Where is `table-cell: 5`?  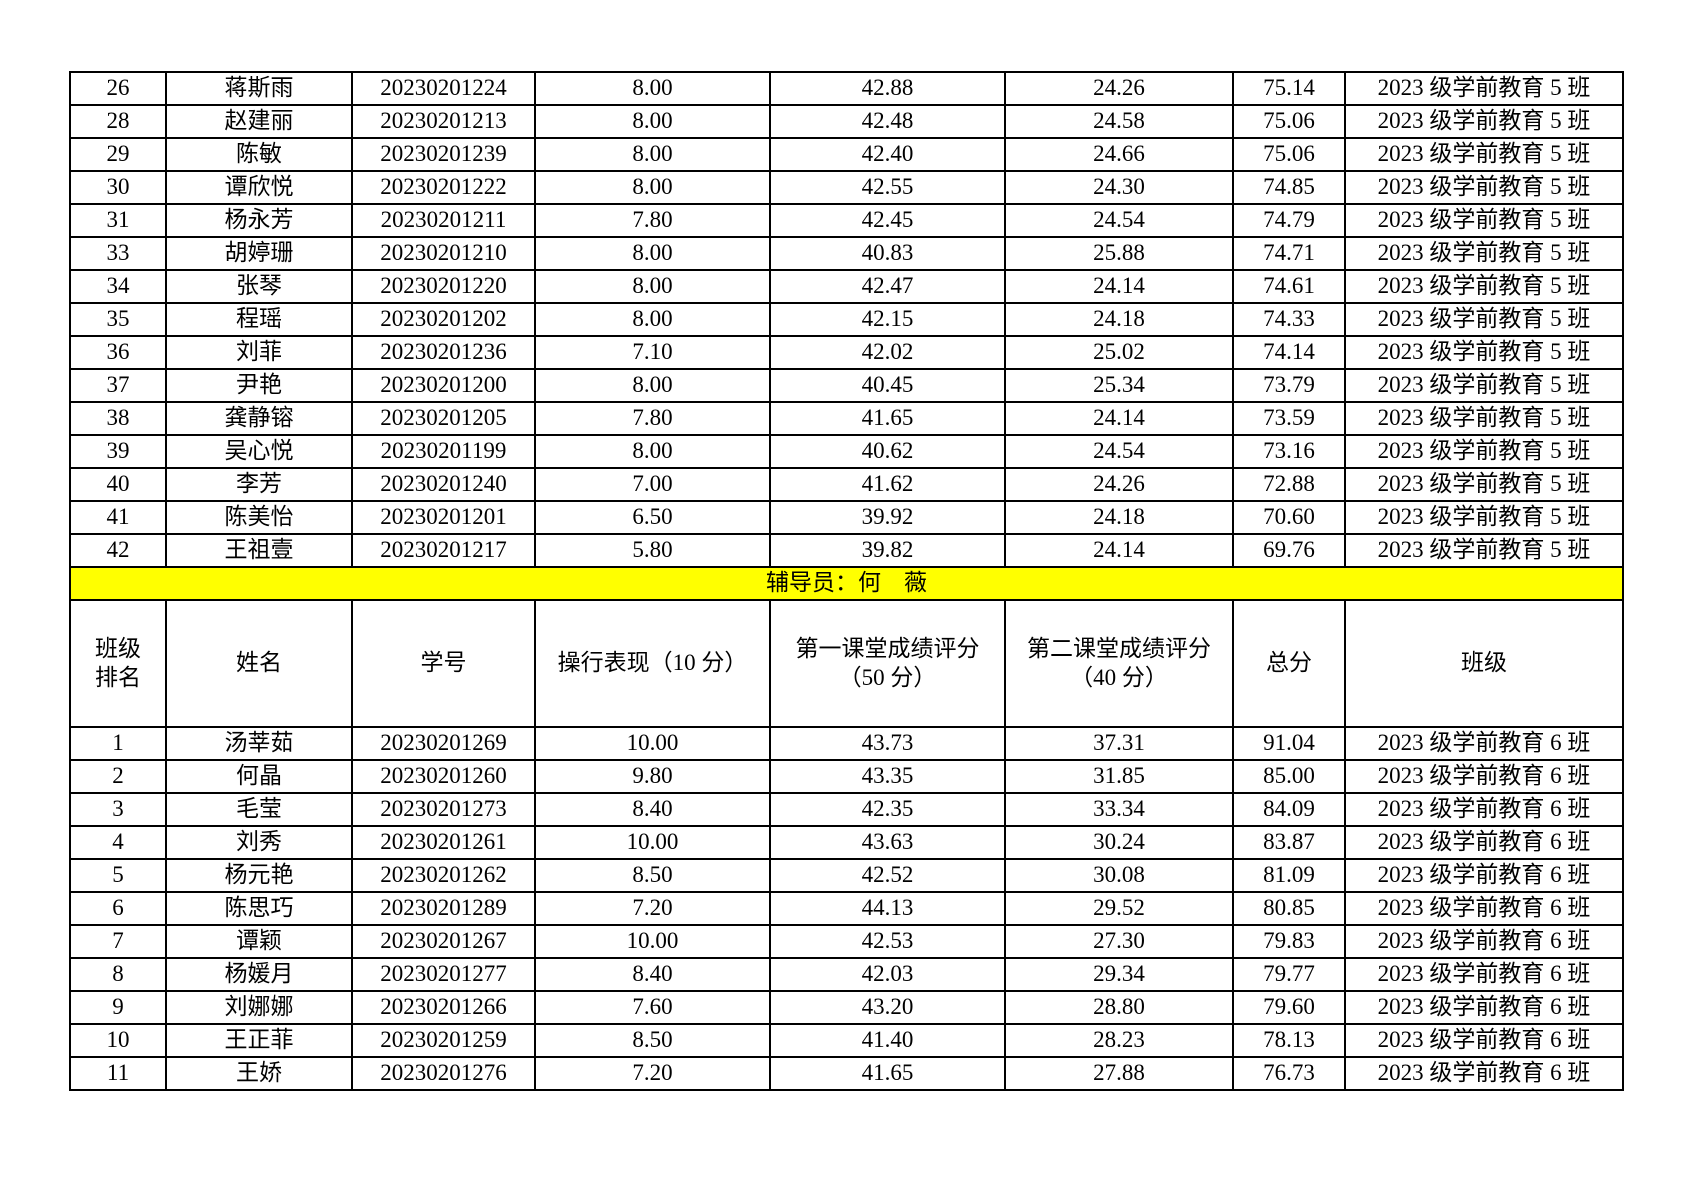
table-cell: 5 is located at coordinates (118, 875).